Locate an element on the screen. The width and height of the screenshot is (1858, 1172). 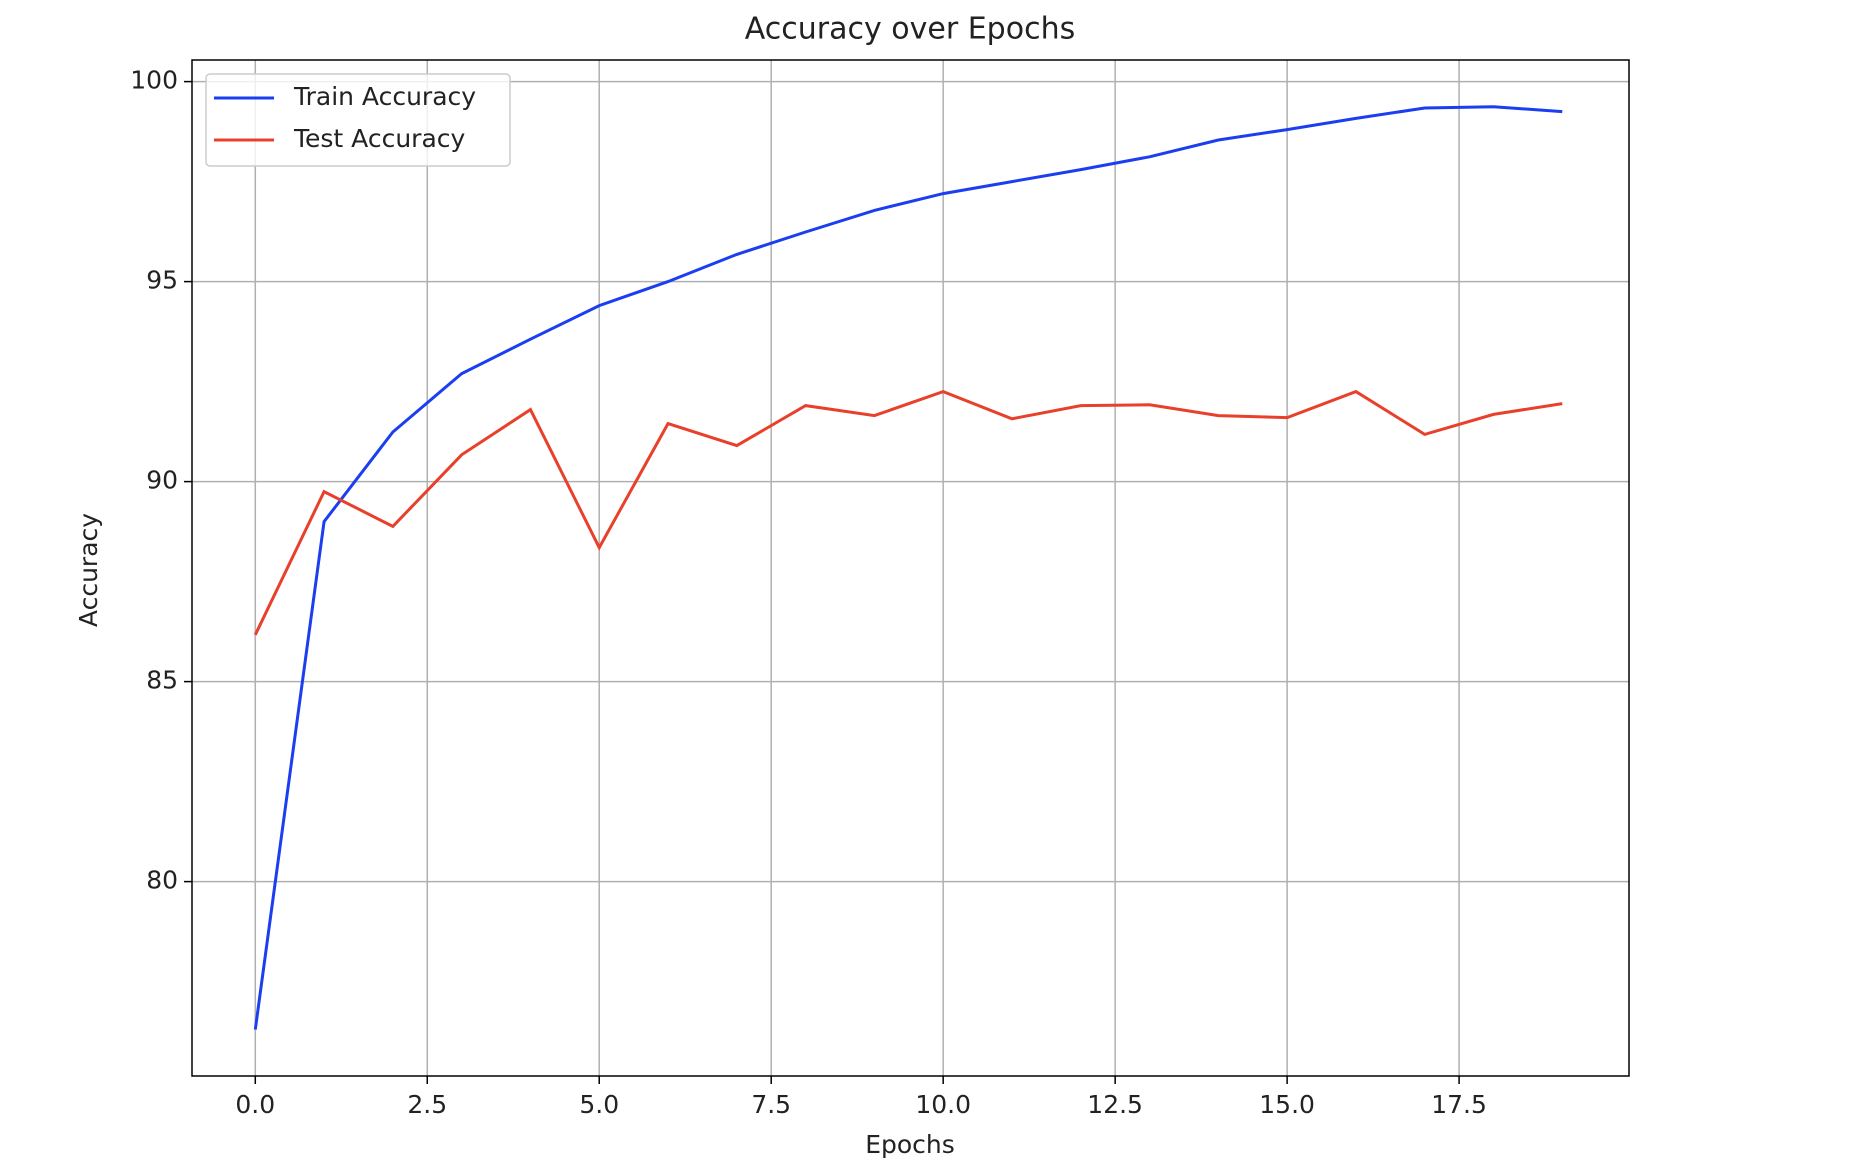
x-tick-label: 0.0 is located at coordinates (255, 1104).